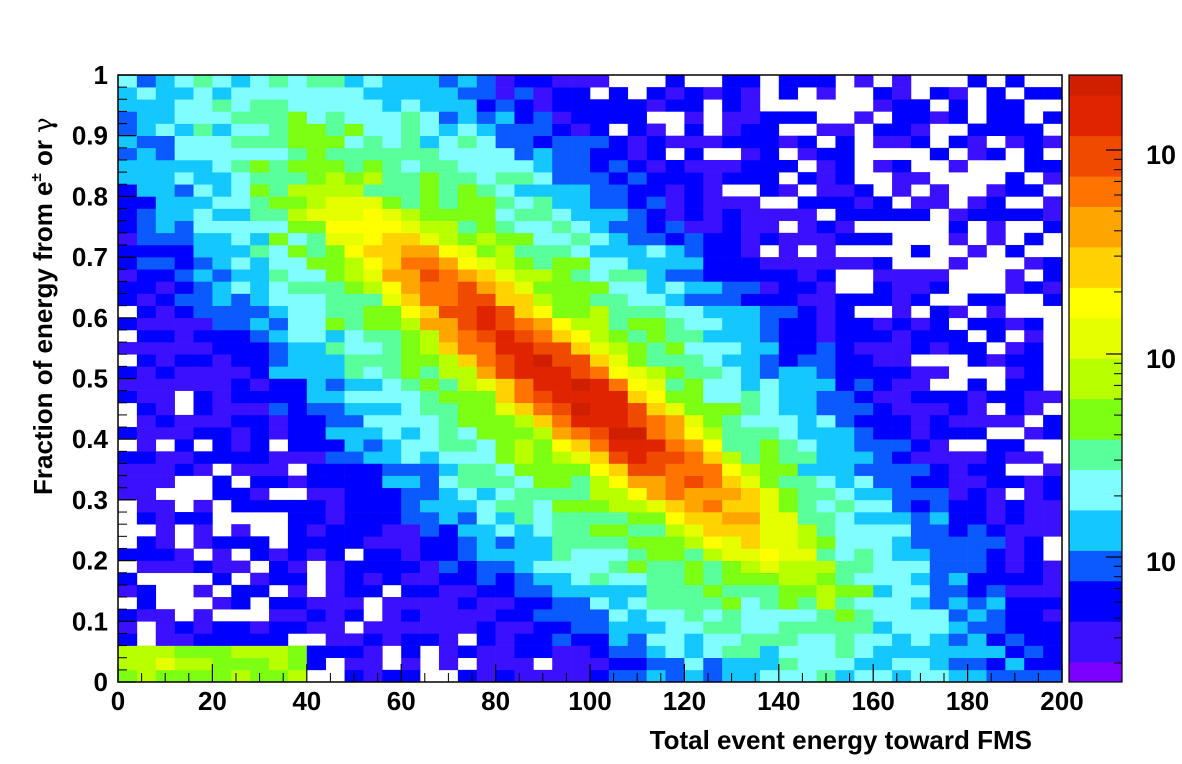 The image size is (1182, 764). What do you see at coordinates (684, 701) in the screenshot?
I see `x-tick-label: 120` at bounding box center [684, 701].